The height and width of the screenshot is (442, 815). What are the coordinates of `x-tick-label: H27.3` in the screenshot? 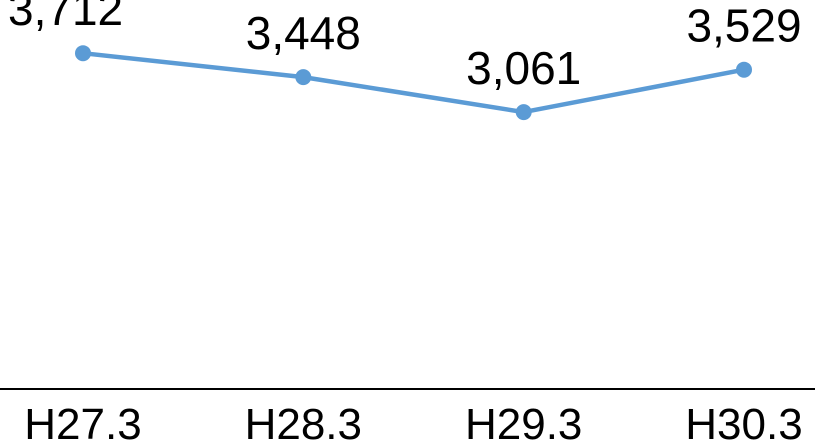 It's located at (82, 421).